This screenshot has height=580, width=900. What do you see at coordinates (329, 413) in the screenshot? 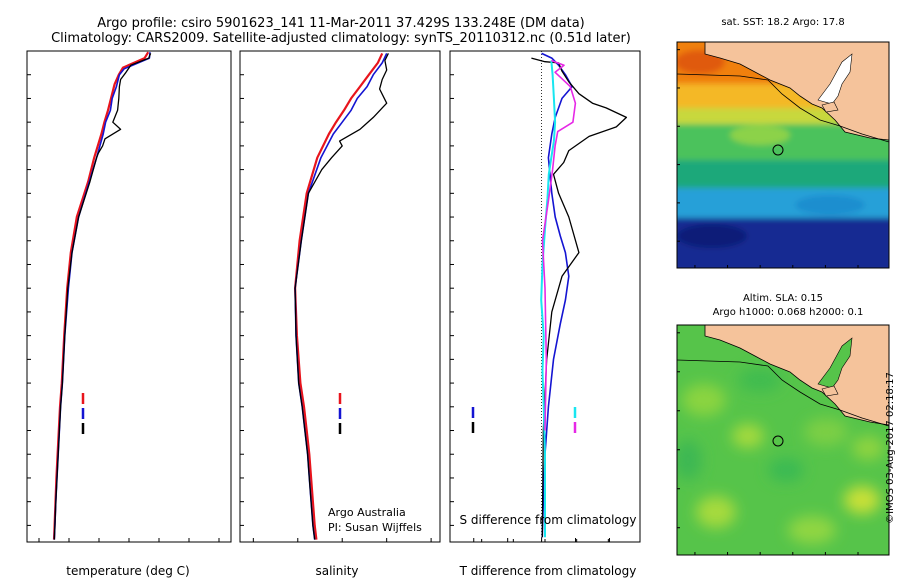
I see `legends` at bounding box center [329, 413].